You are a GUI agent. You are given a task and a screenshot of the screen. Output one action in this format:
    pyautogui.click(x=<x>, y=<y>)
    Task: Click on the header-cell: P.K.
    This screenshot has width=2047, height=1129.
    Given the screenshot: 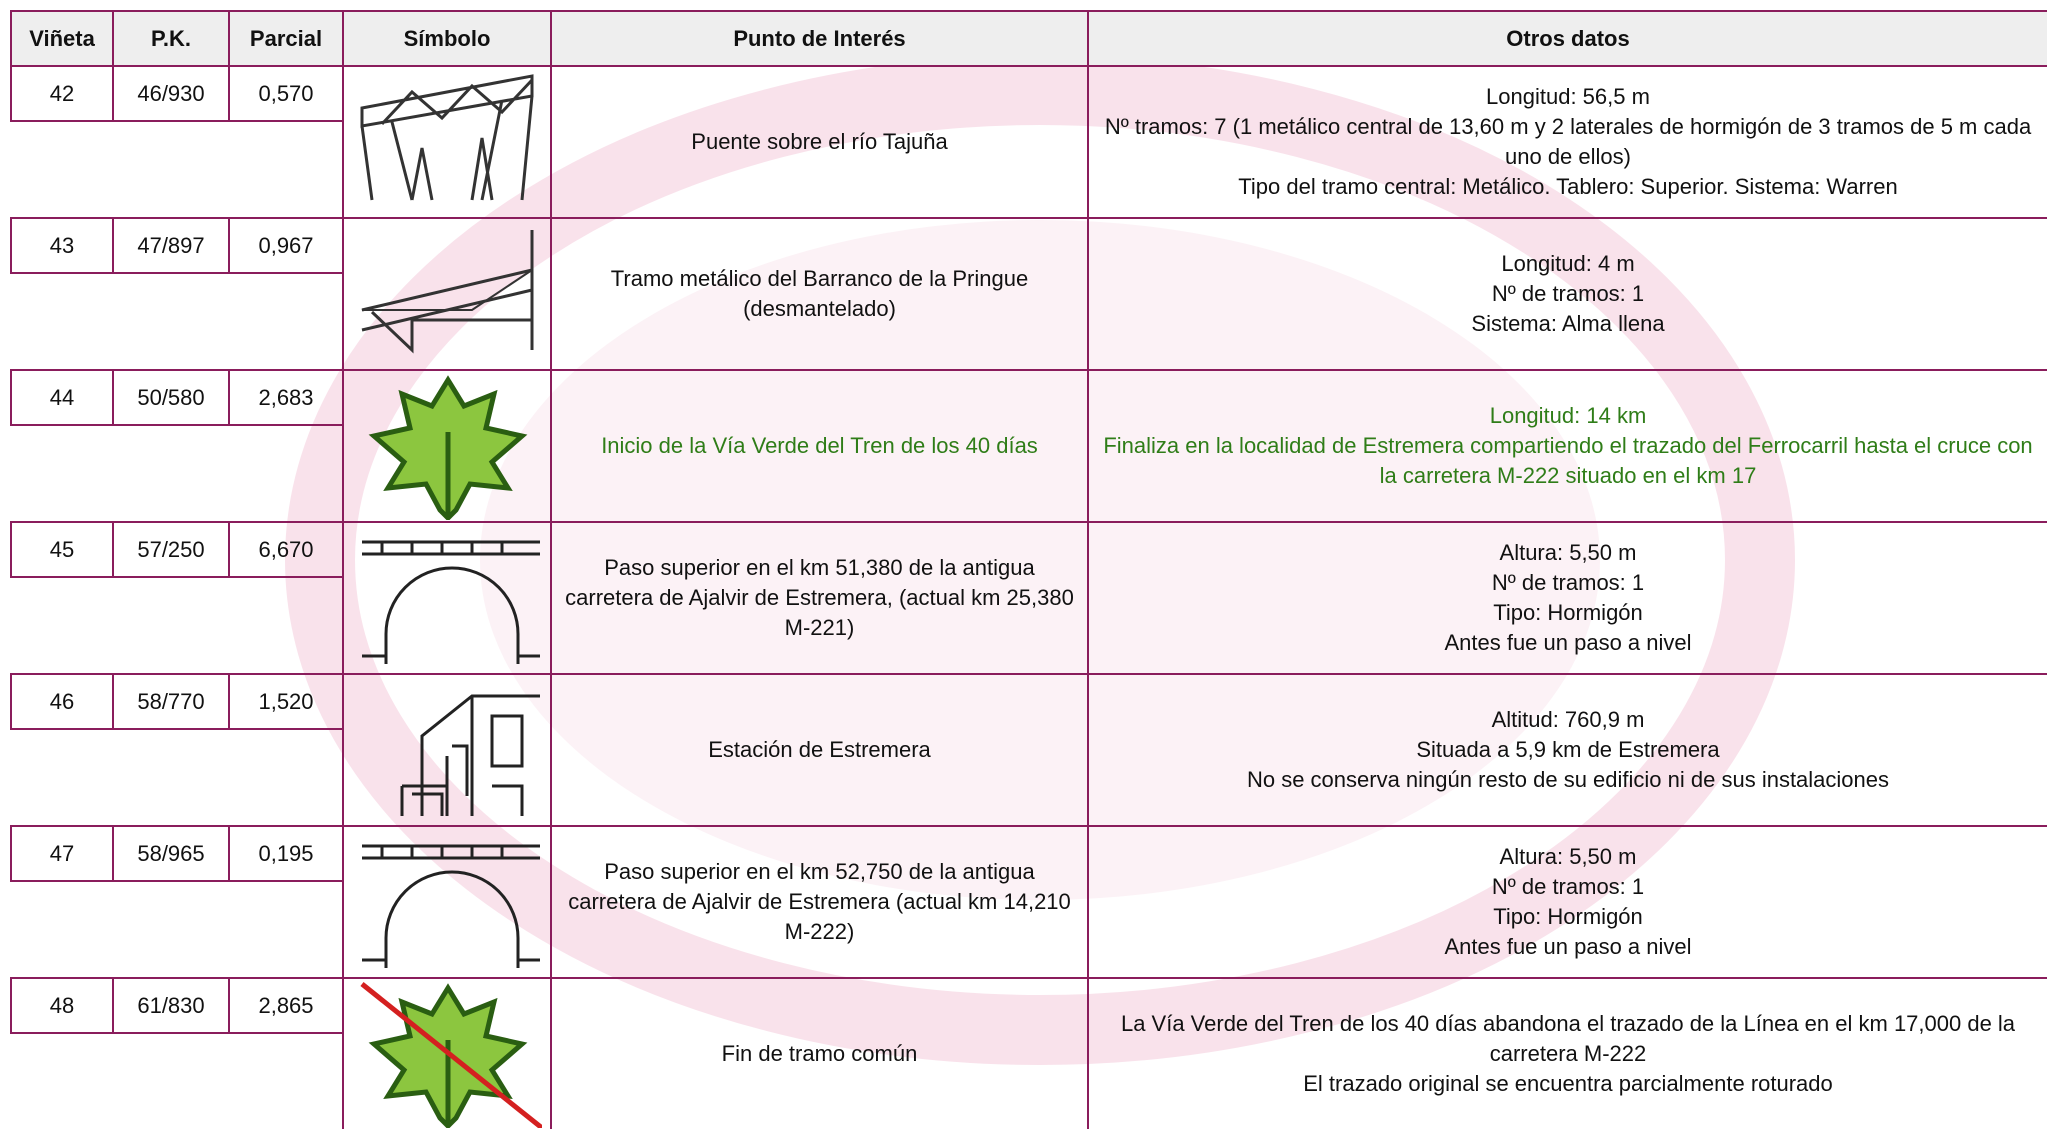 What is the action you would take?
    pyautogui.click(x=171, y=38)
    